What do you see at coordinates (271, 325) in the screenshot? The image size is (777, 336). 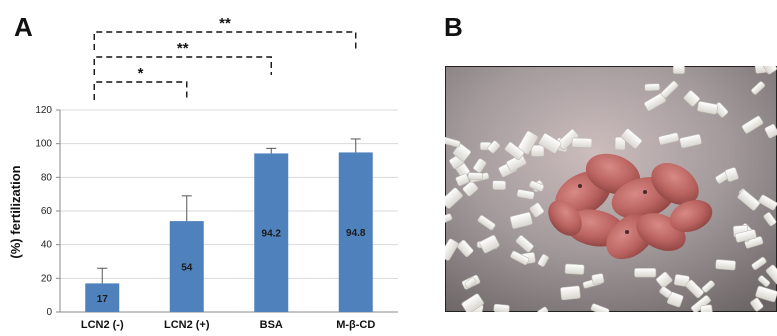 I see `x-tick-label: BSA` at bounding box center [271, 325].